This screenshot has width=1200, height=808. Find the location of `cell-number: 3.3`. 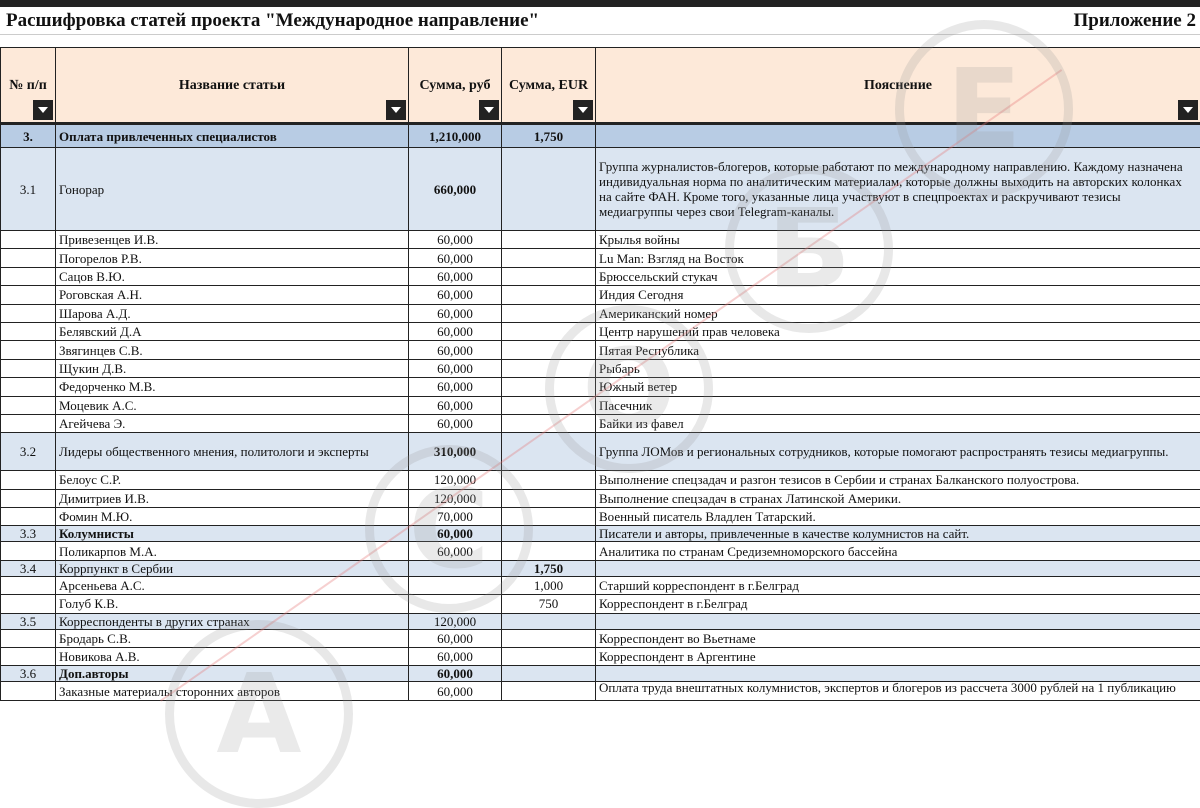

cell-number: 3.3 is located at coordinates (28, 534).